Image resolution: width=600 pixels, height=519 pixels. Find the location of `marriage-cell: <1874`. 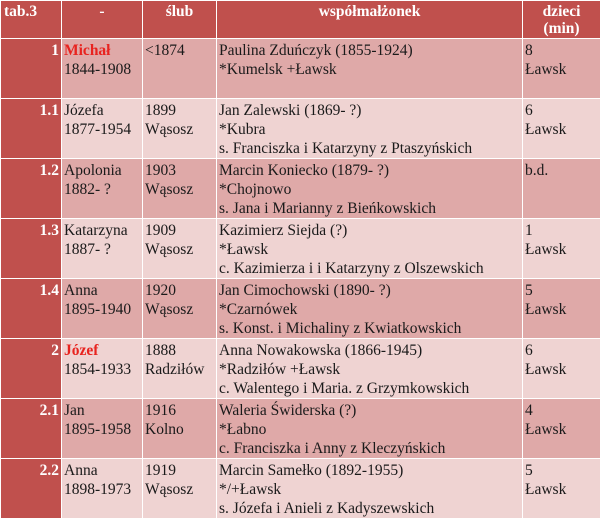

marriage-cell: <1874 is located at coordinates (180, 69).